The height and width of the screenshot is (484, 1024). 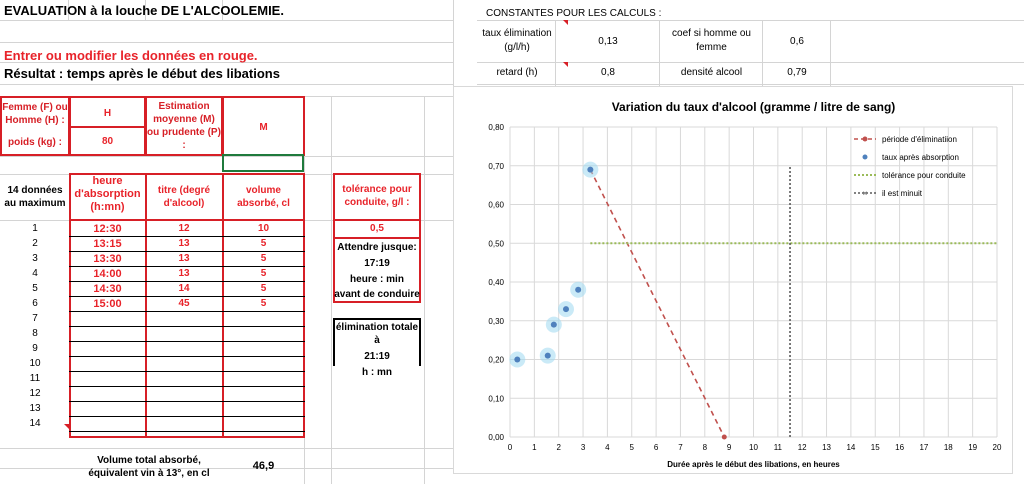 What do you see at coordinates (496, 437) in the screenshot?
I see `y-tick-label: 0,00` at bounding box center [496, 437].